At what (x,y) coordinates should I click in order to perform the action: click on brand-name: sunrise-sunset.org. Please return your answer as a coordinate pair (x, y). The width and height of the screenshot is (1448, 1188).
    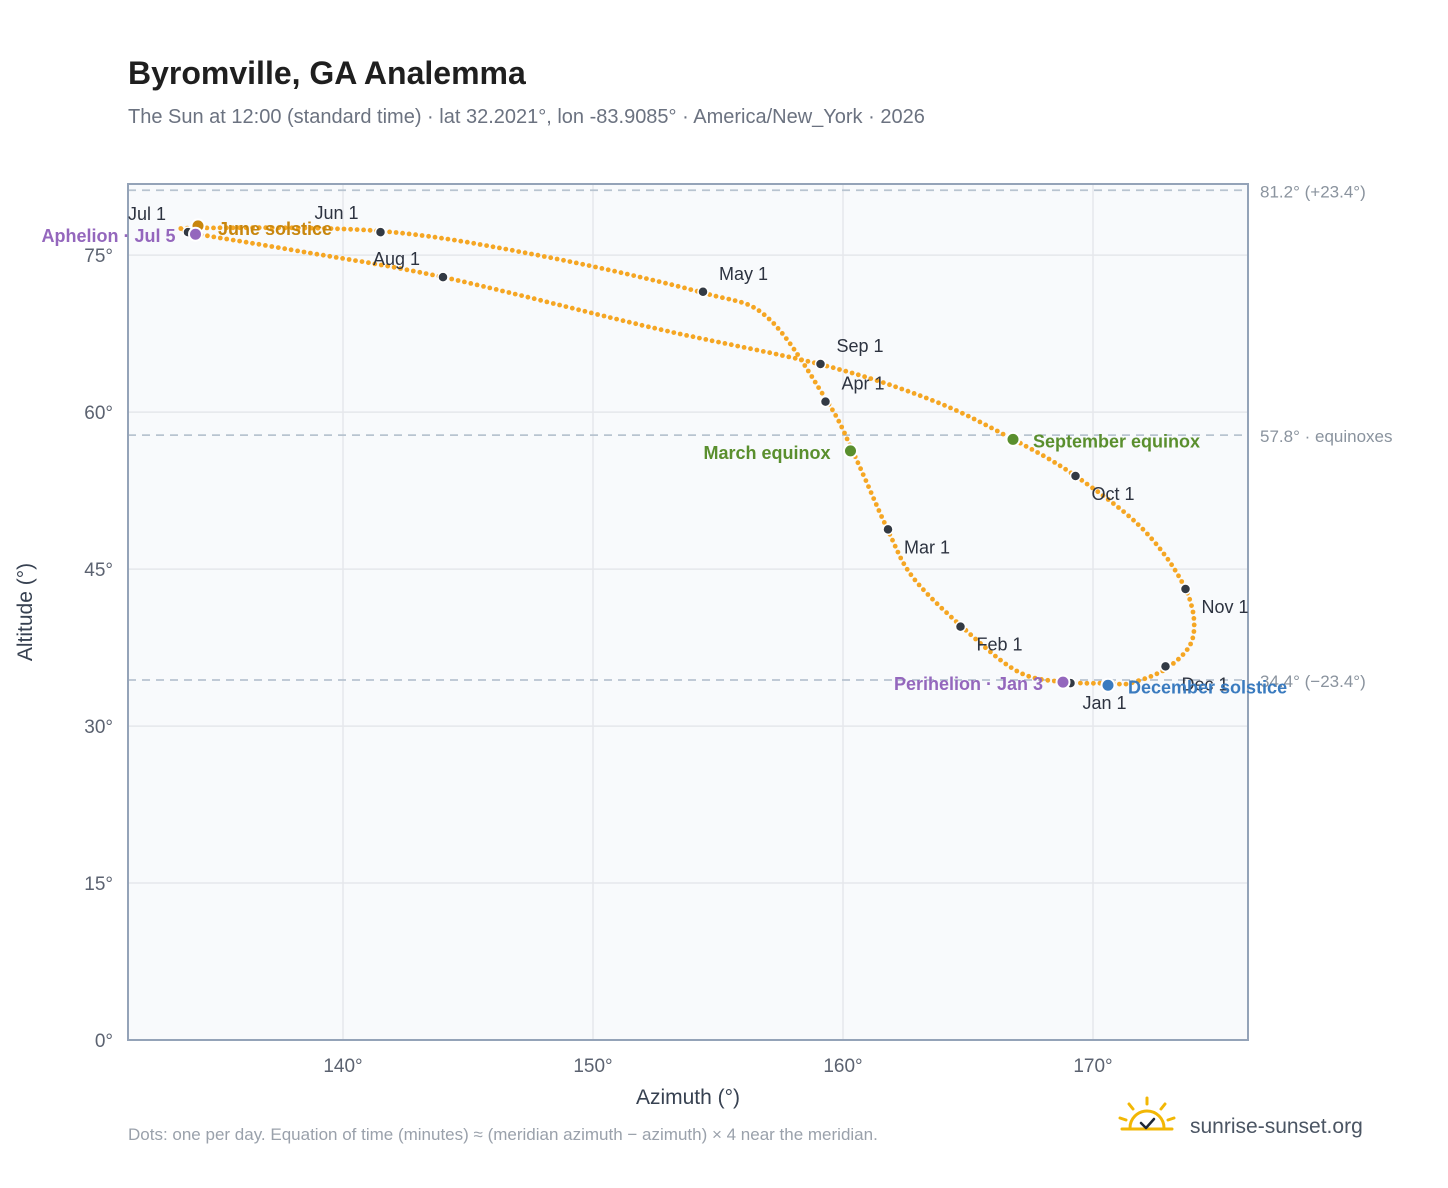
    Looking at the image, I should click on (1276, 1126).